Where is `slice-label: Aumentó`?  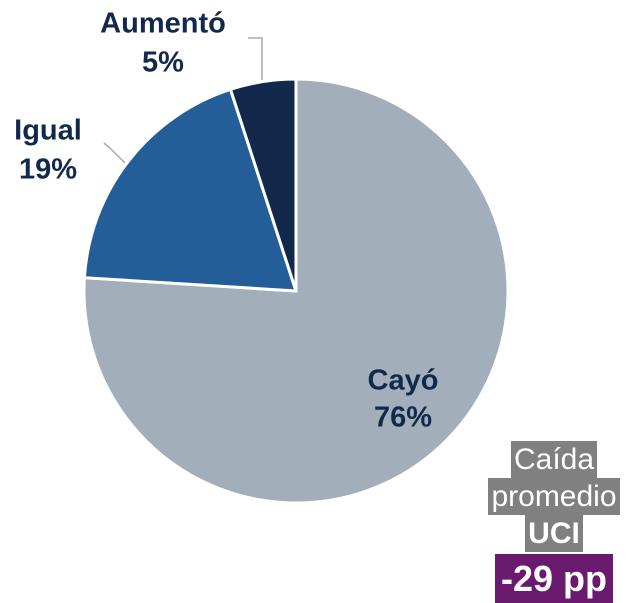
slice-label: Aumentó is located at coordinates (163, 24).